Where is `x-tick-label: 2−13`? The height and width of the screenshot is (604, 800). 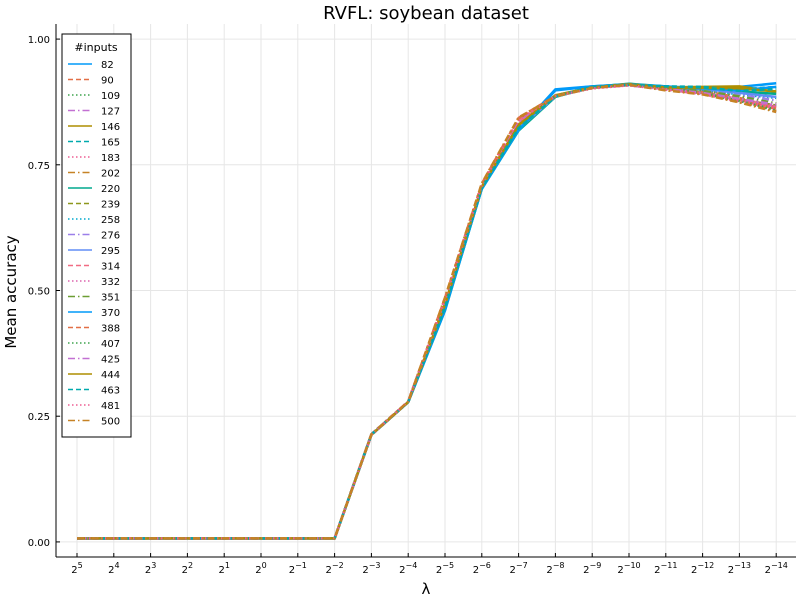
x-tick-label: 2−13 is located at coordinates (739, 568).